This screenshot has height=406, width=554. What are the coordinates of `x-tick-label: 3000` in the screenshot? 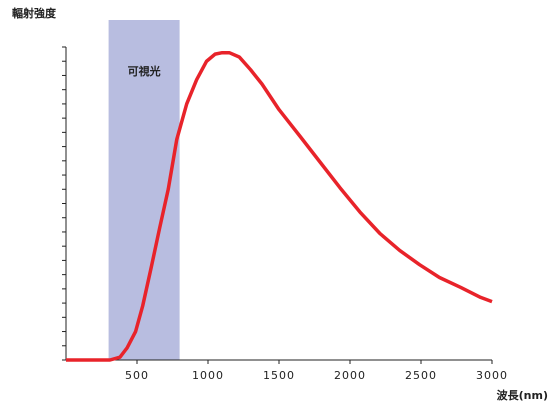 It's located at (492, 375).